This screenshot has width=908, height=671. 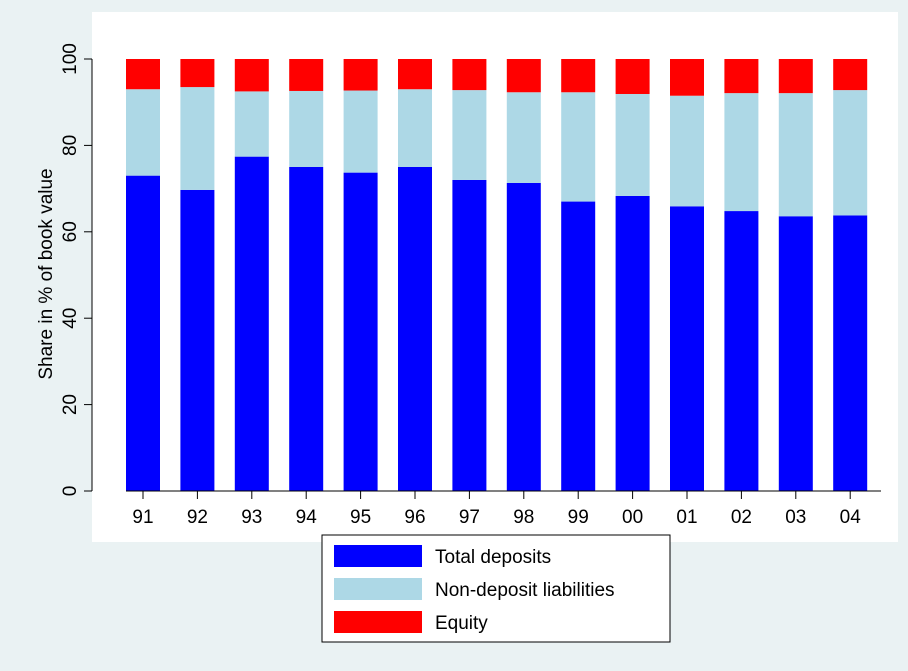 I want to click on legend-label: Non-deposit liabilities, so click(x=525, y=590).